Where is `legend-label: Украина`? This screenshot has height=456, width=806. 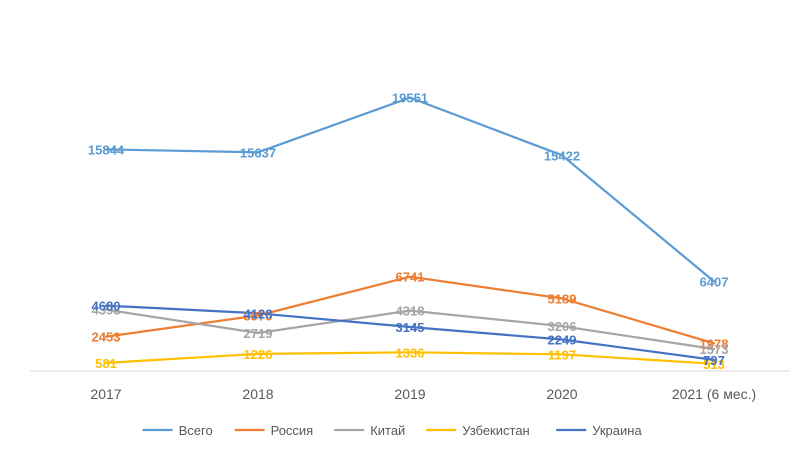
legend-label: Украина is located at coordinates (617, 430).